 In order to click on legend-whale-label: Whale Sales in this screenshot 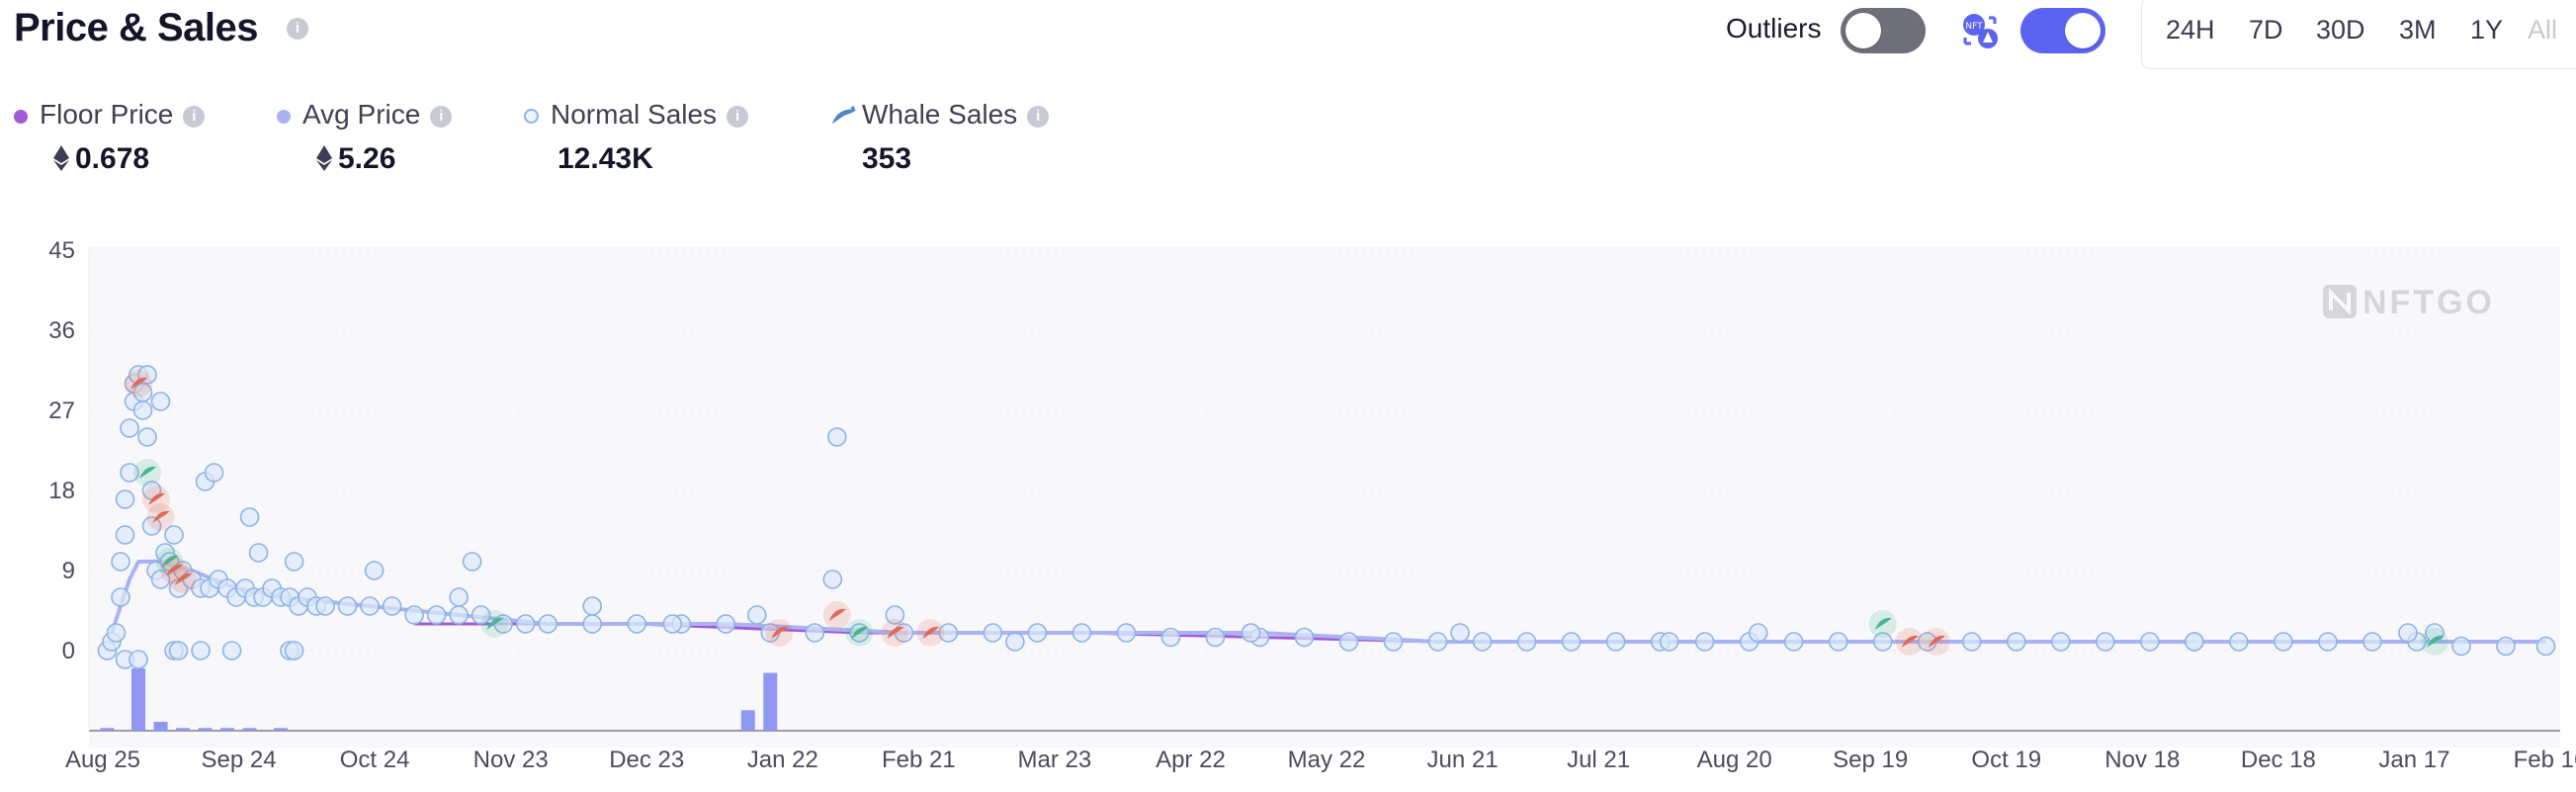, I will do `click(940, 114)`.